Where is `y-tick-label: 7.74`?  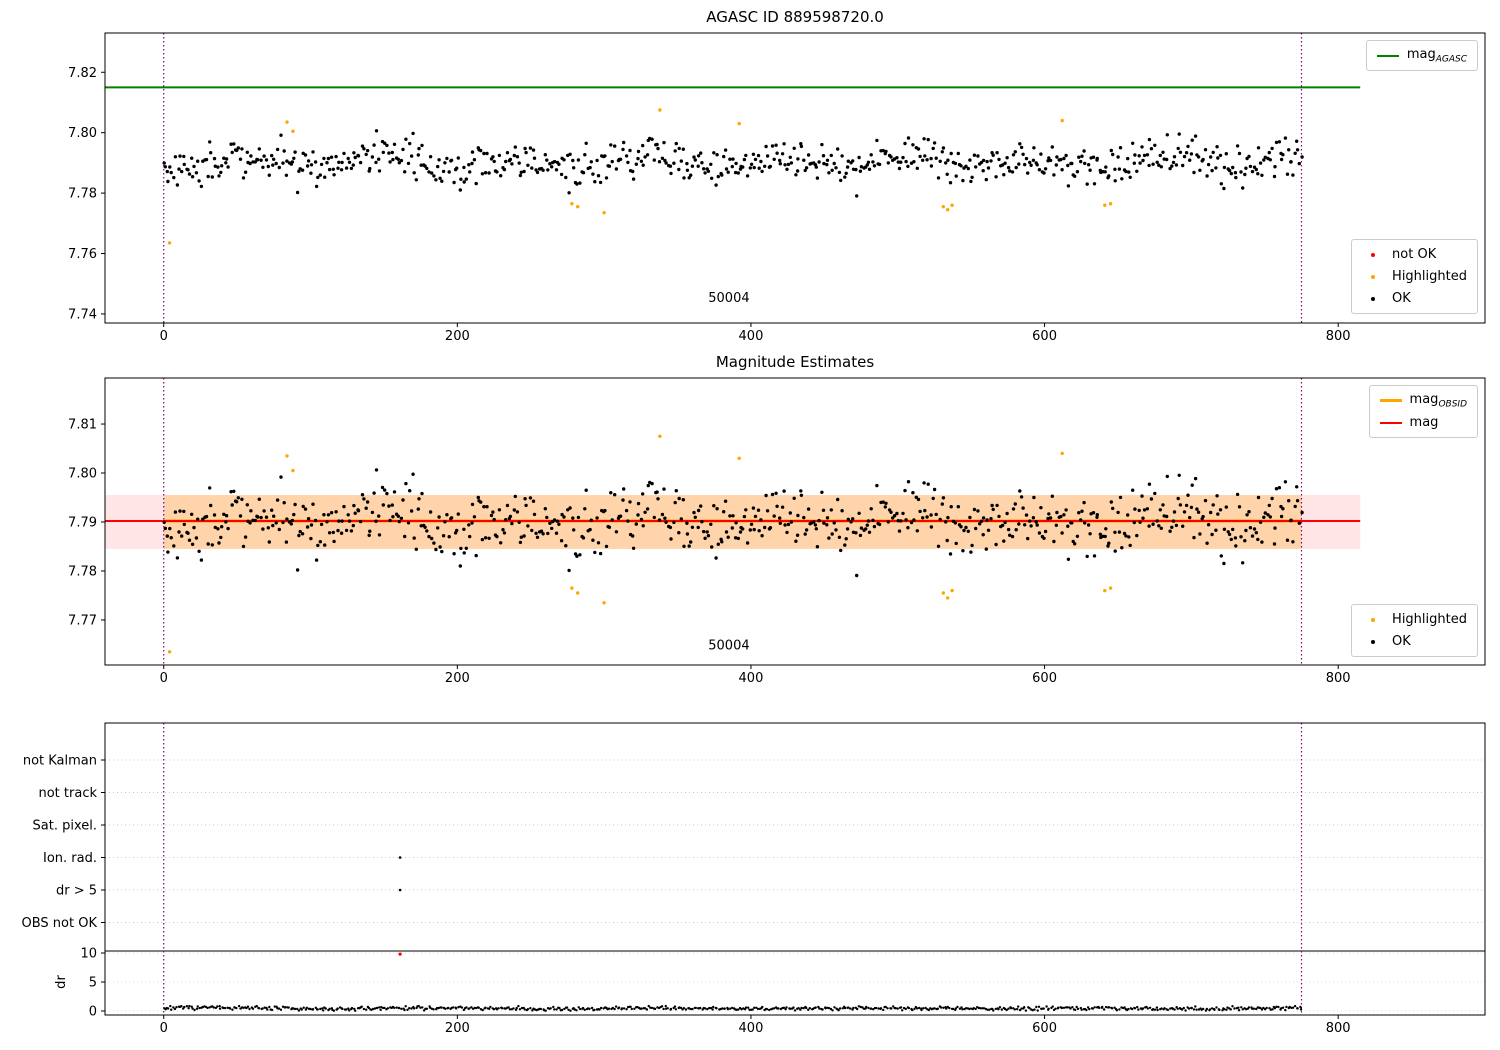 y-tick-label: 7.74 is located at coordinates (82, 314).